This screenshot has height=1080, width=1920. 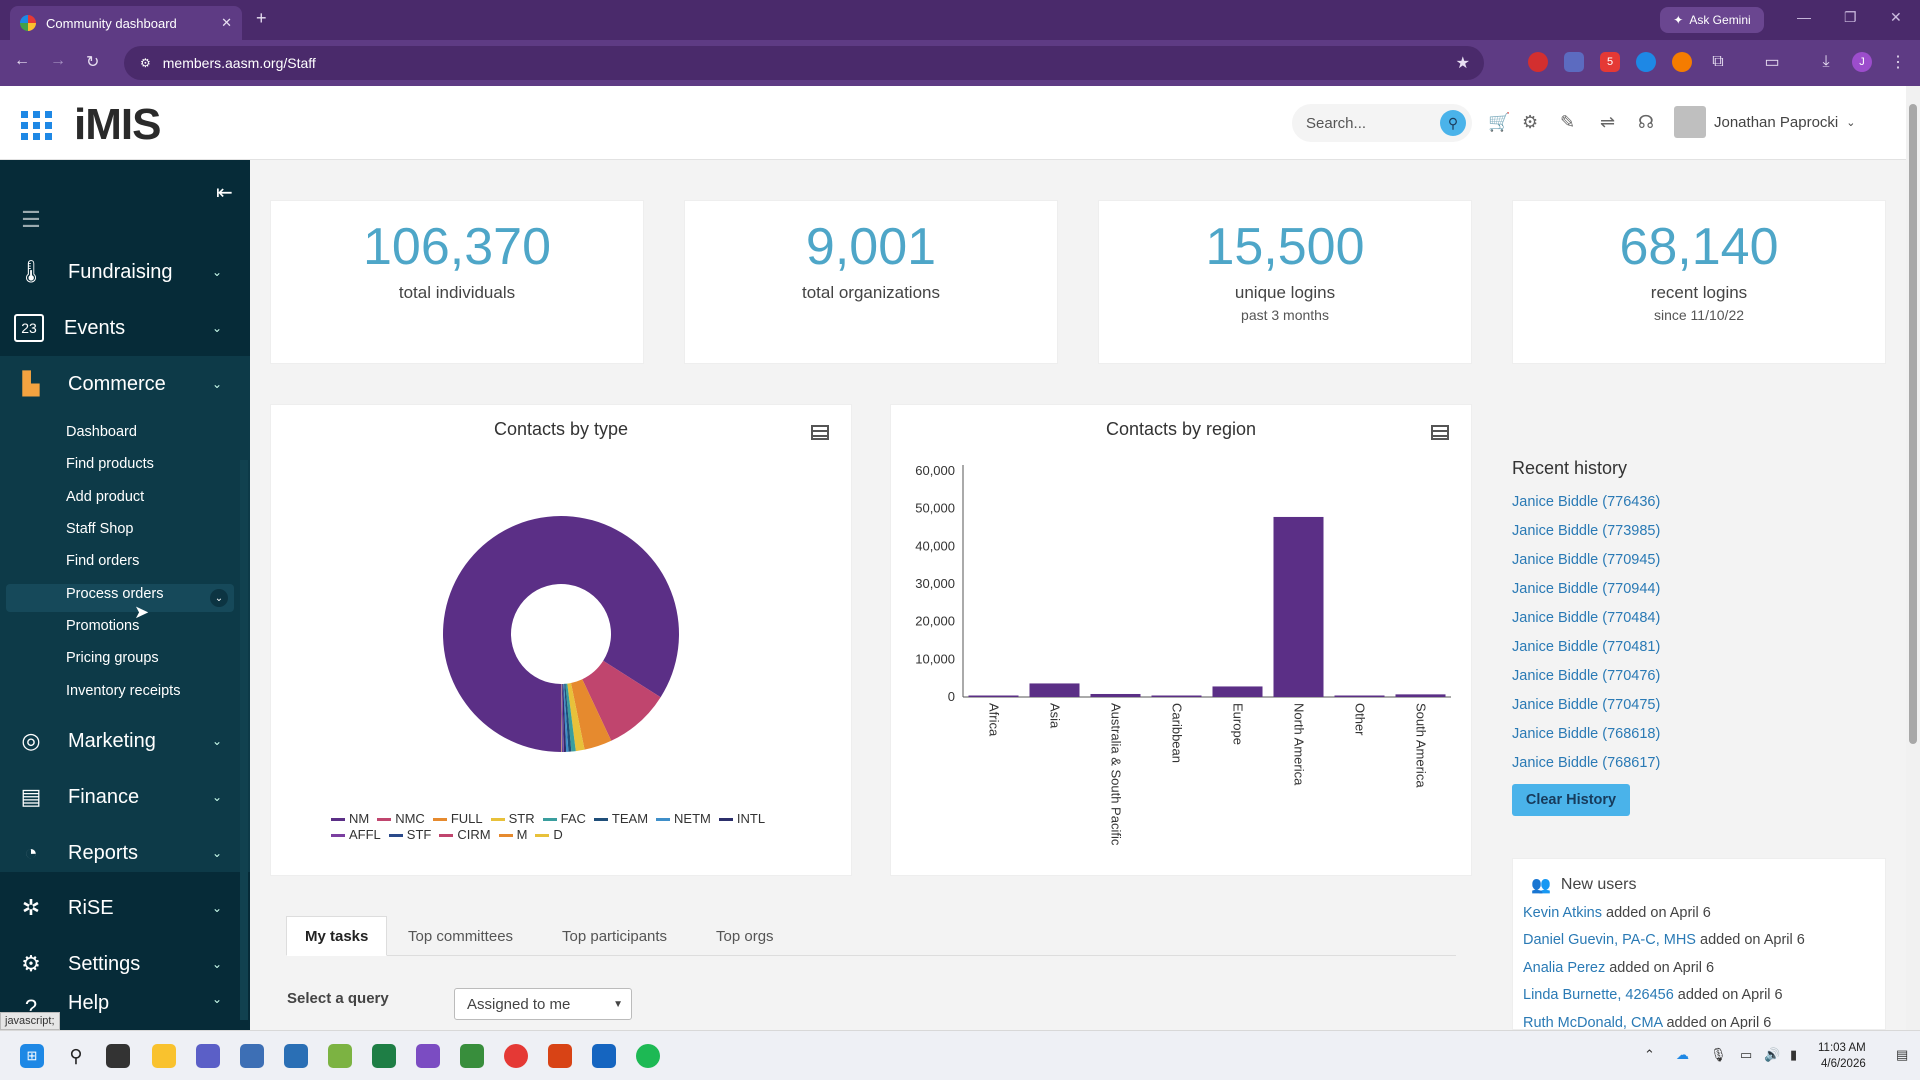 What do you see at coordinates (110, 464) in the screenshot?
I see `sub-item-find-products: Find products` at bounding box center [110, 464].